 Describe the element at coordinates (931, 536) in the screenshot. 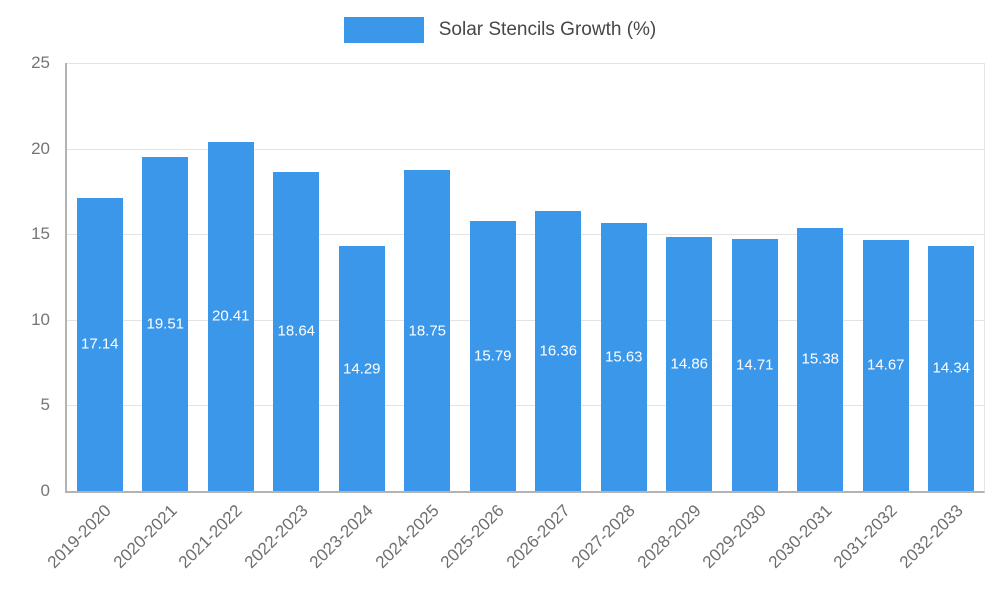

I see `x-tick-label: 2032-2033` at that location.